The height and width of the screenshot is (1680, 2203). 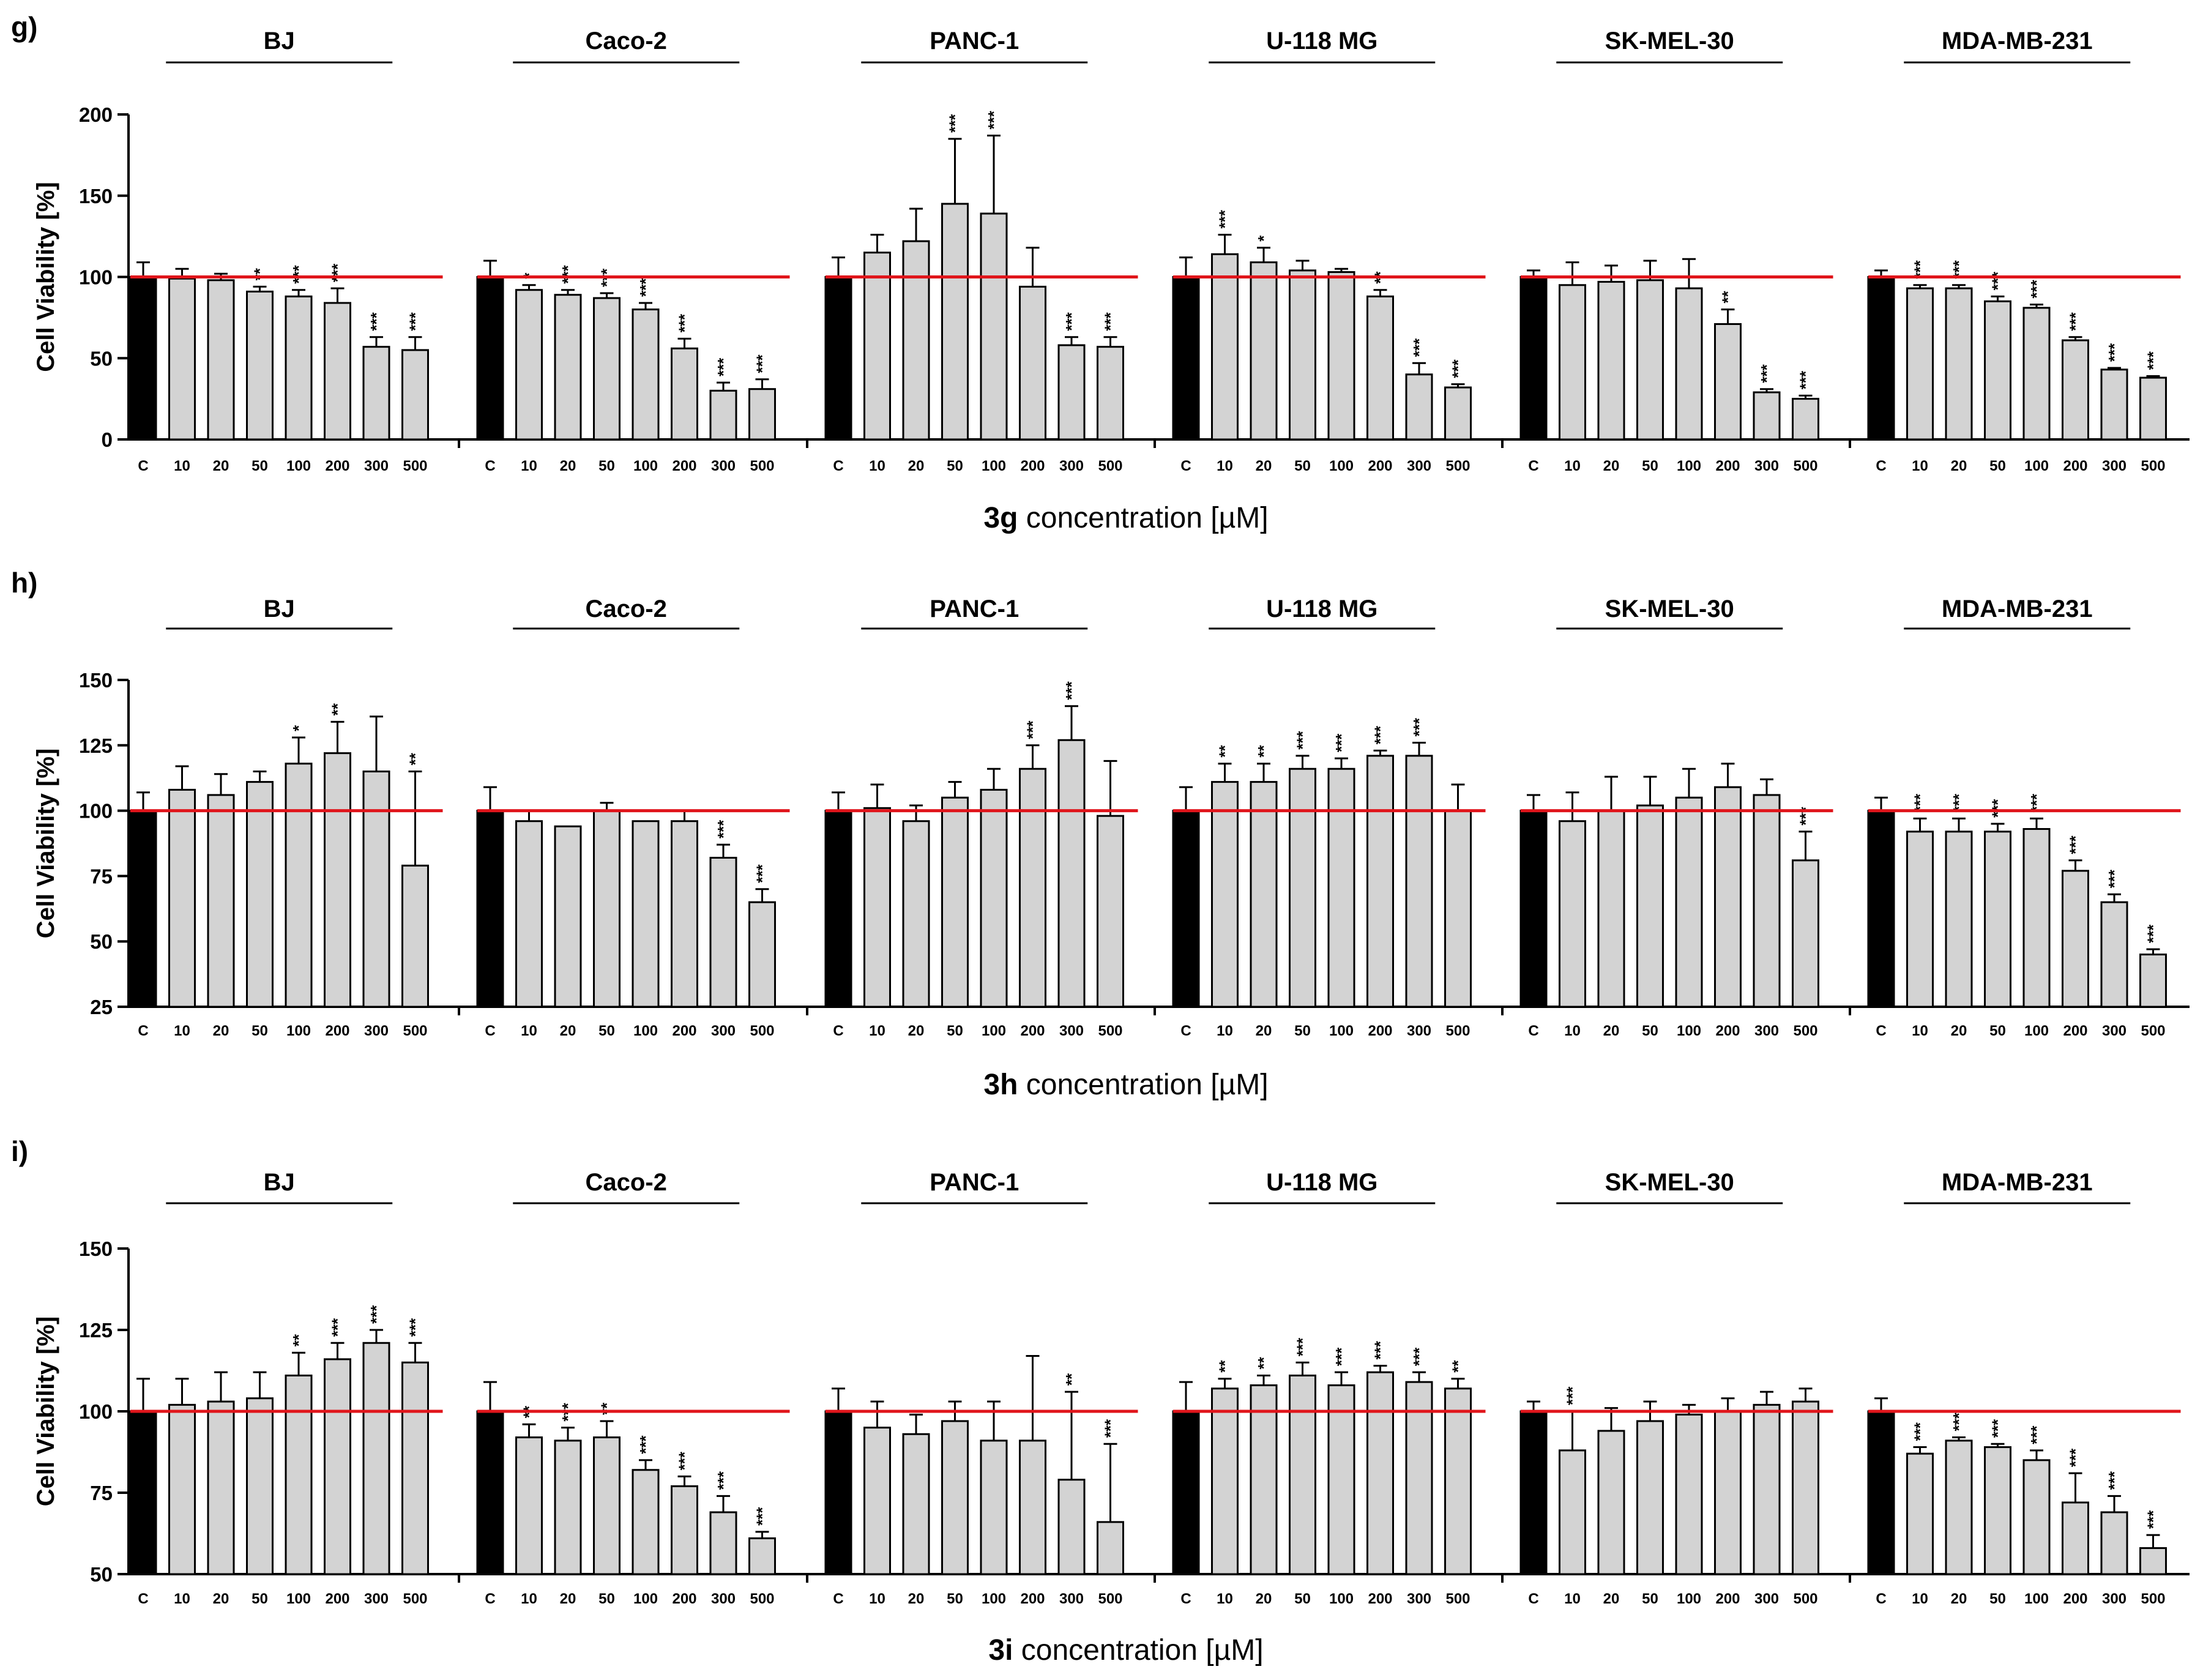 What do you see at coordinates (1669, 1182) in the screenshot?
I see `group-name: SK-MEL-30` at bounding box center [1669, 1182].